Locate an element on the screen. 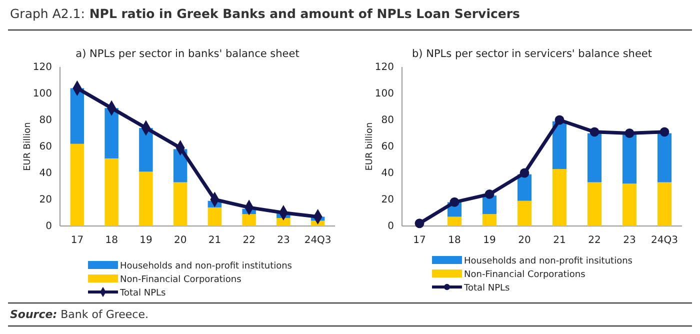 The height and width of the screenshot is (334, 700). legend-label: Households and non-profit institutions is located at coordinates (206, 267).